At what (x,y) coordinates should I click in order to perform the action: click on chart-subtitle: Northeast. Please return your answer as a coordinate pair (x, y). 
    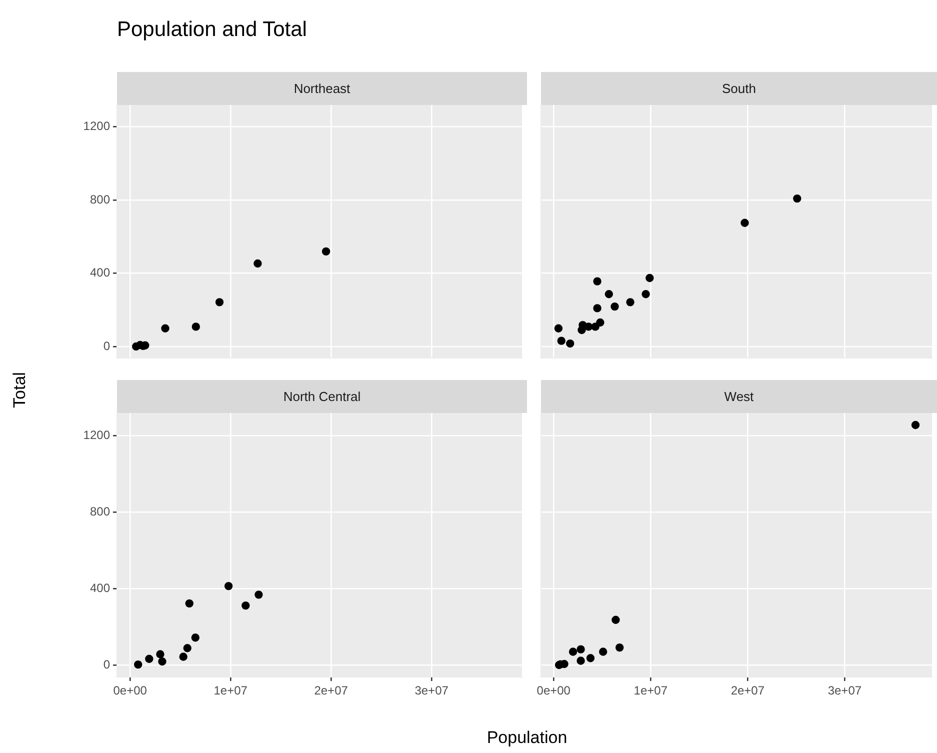
    Looking at the image, I should click on (322, 88).